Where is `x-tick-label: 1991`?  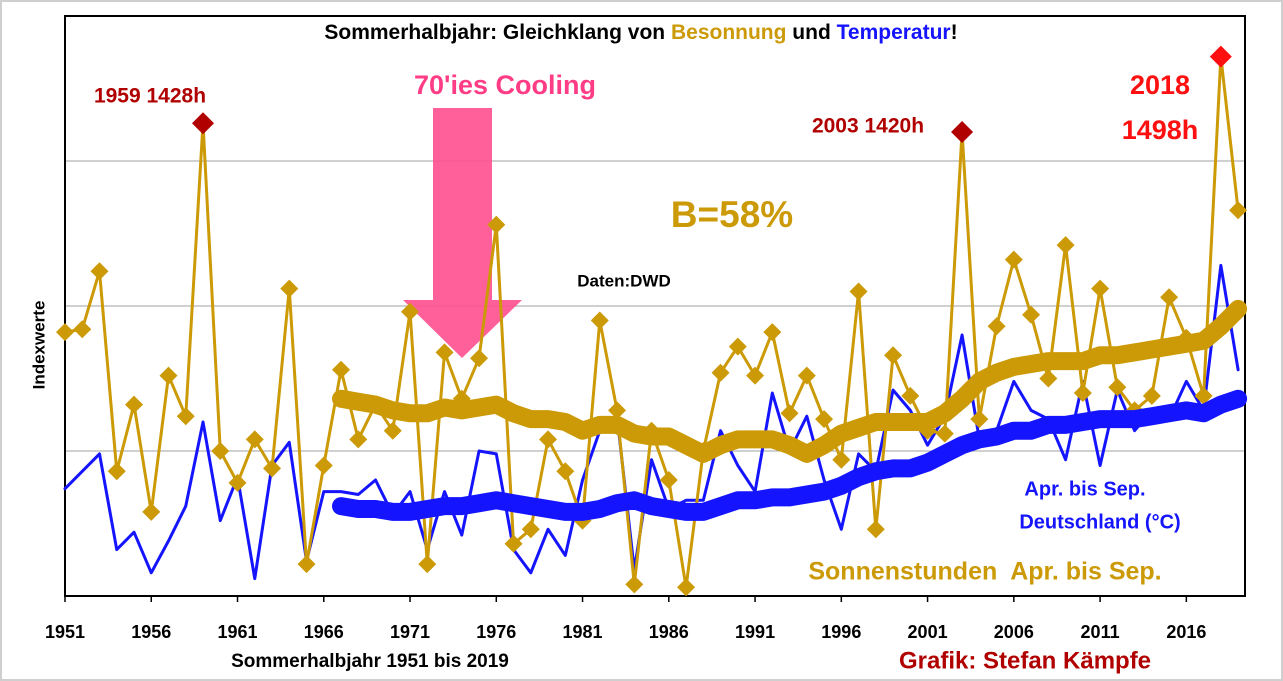 x-tick-label: 1991 is located at coordinates (755, 632).